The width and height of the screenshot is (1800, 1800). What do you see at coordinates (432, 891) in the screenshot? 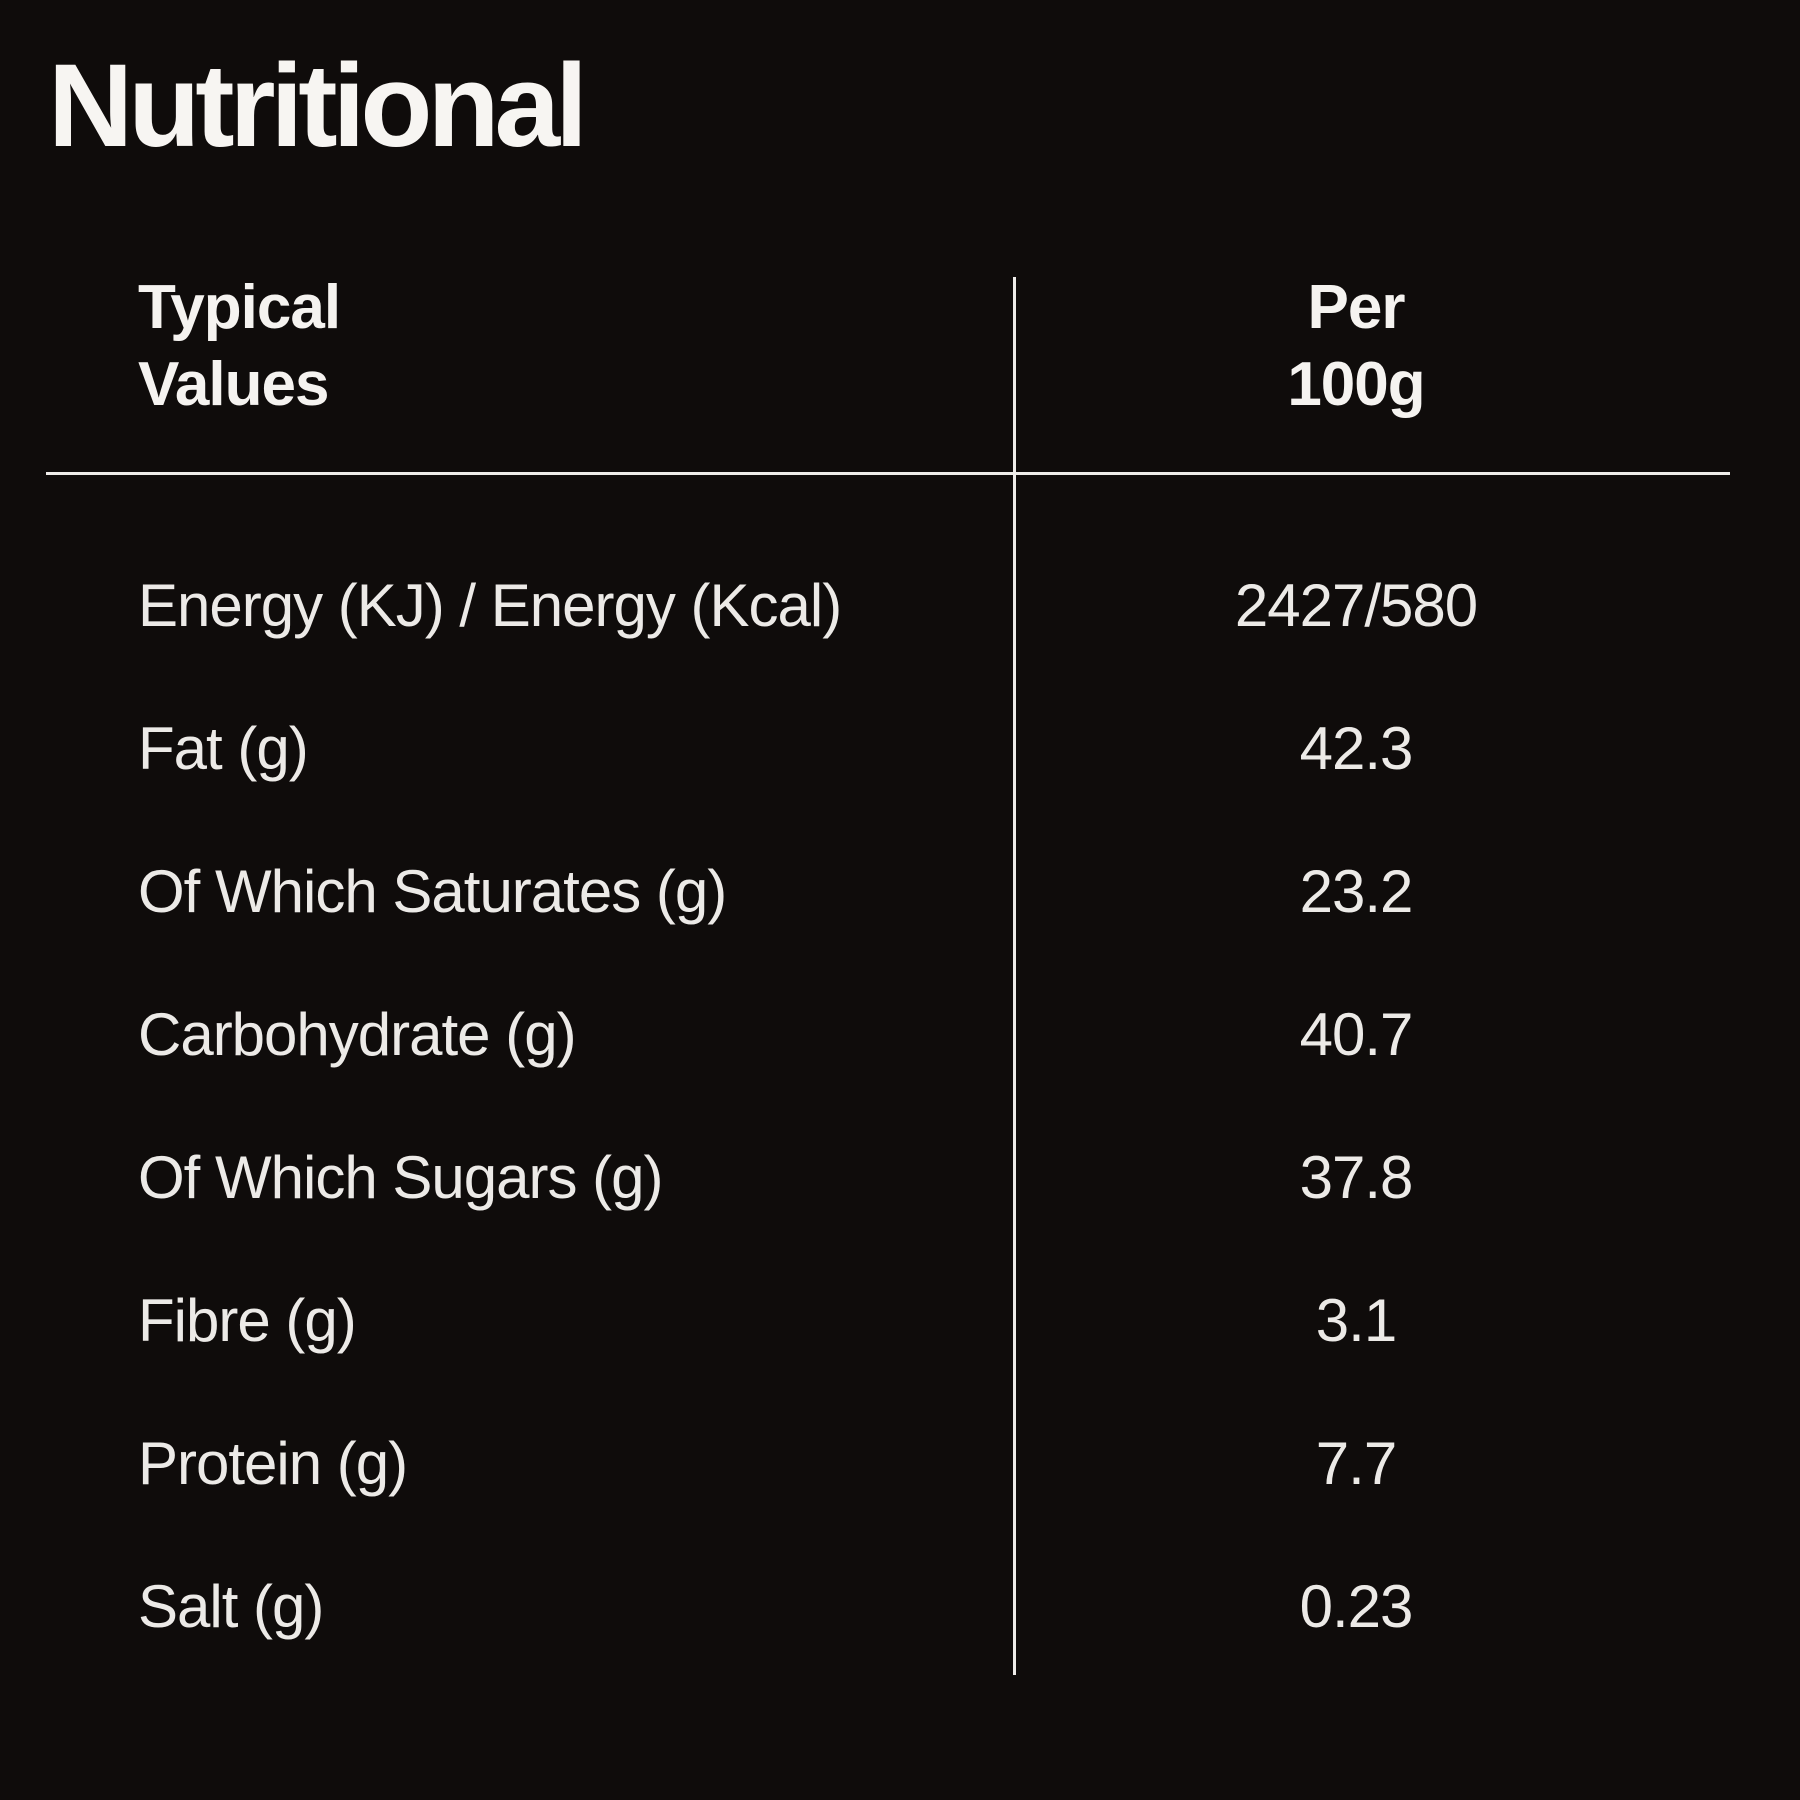
I see `nutrient-label: Of Which Saturates (g)` at bounding box center [432, 891].